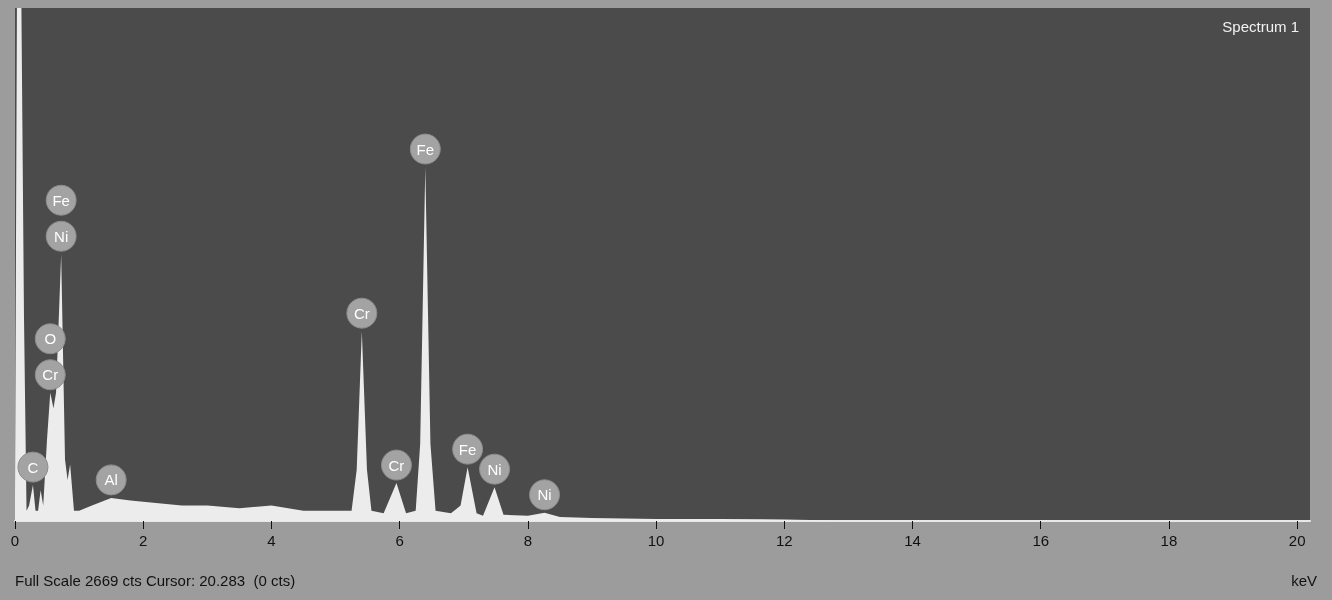  I want to click on x-tick-label: 14, so click(912, 540).